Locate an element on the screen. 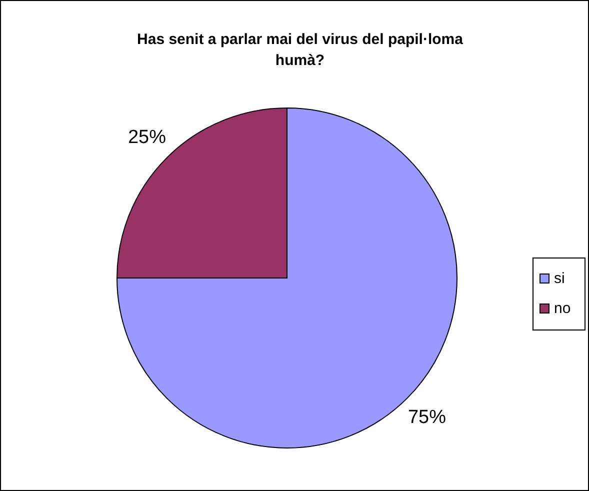  legend-label: no is located at coordinates (562, 308).